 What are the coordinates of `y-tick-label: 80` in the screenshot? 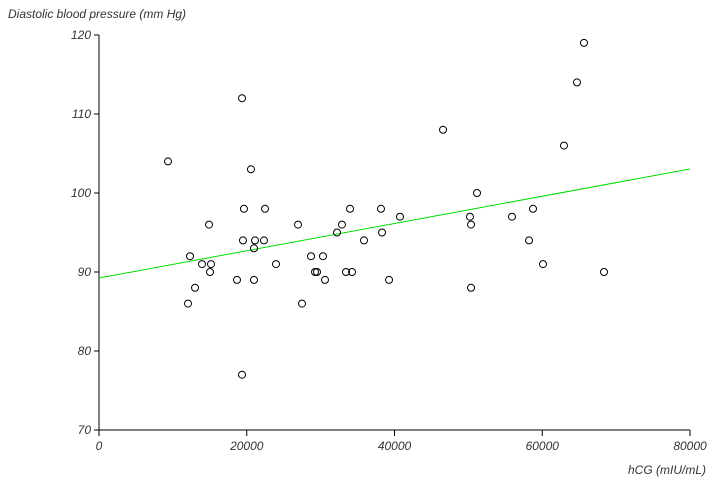 It's located at (85, 351).